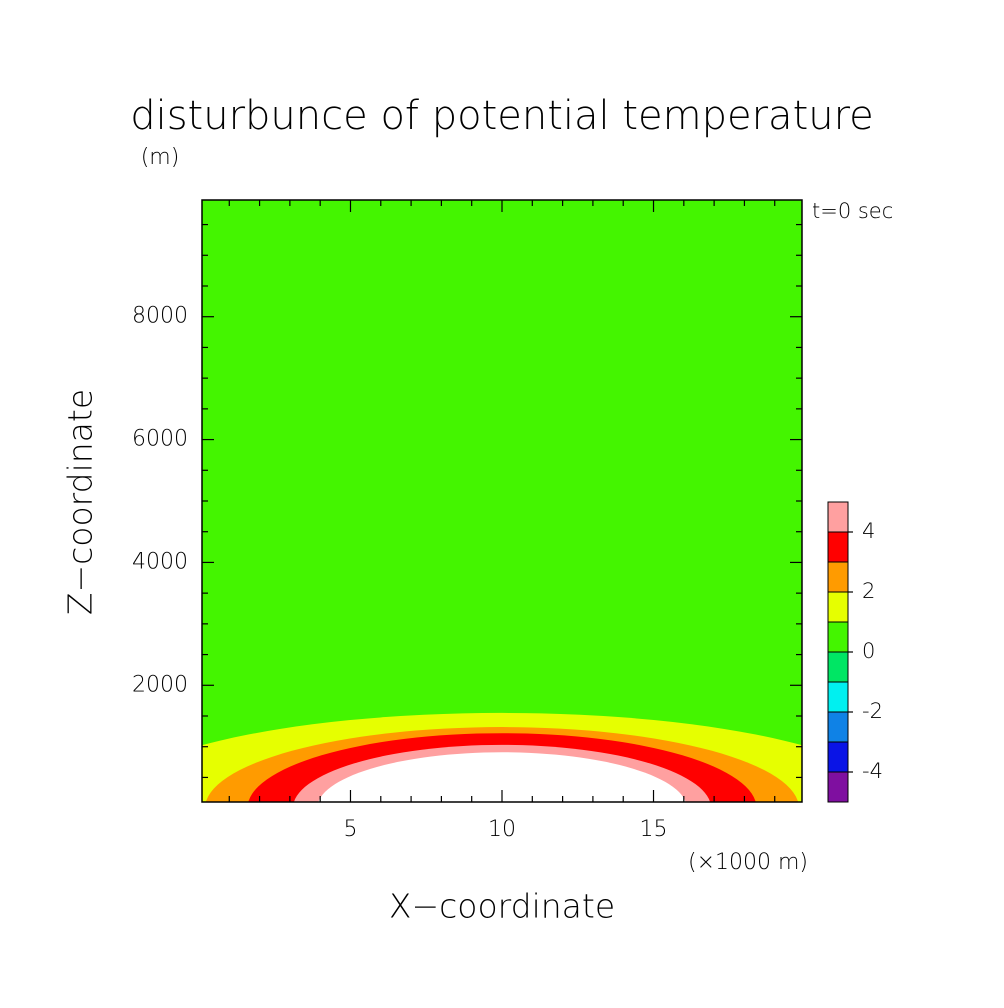 Image resolution: width=1004 pixels, height=1008 pixels. Describe the element at coordinates (160, 439) in the screenshot. I see `y-tick-label: 6000` at that location.